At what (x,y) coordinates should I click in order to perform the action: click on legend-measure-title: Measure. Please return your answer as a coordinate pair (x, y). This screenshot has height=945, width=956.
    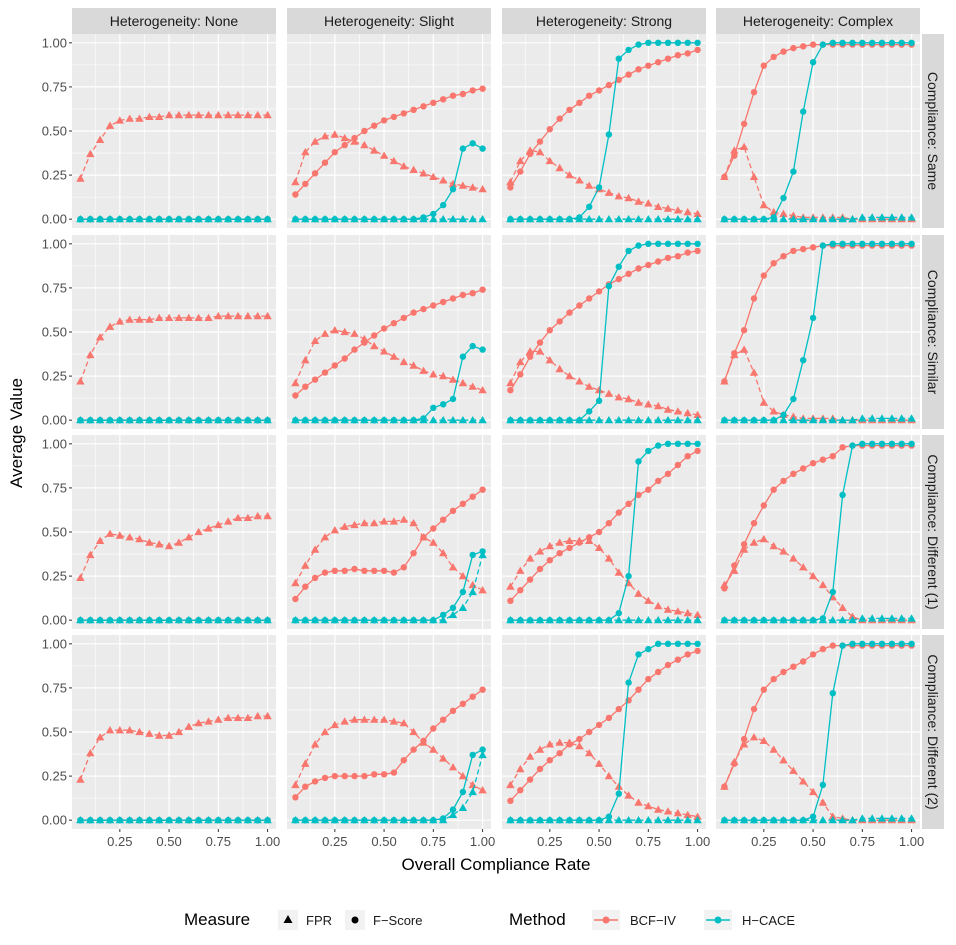
    Looking at the image, I should click on (217, 919).